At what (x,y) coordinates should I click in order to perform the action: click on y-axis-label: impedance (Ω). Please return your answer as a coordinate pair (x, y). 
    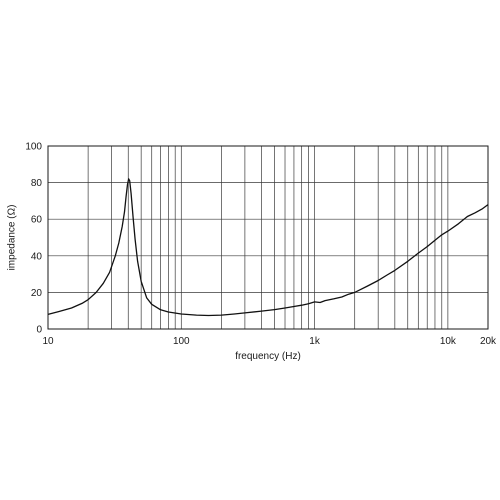
    Looking at the image, I should click on (12, 238).